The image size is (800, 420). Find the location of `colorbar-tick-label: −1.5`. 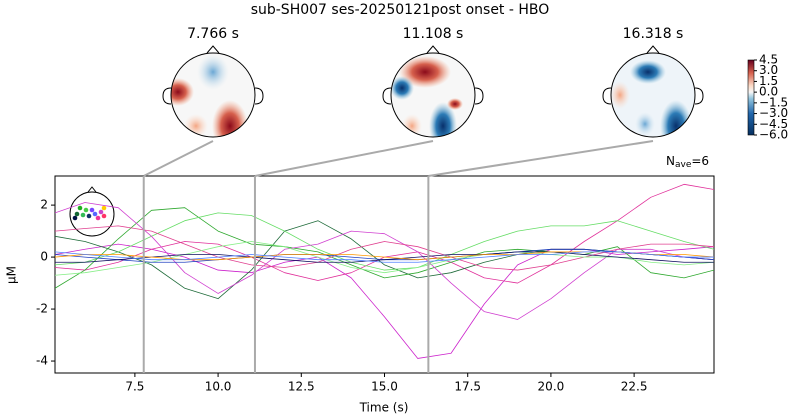

colorbar-tick-label: −1.5 is located at coordinates (773, 102).